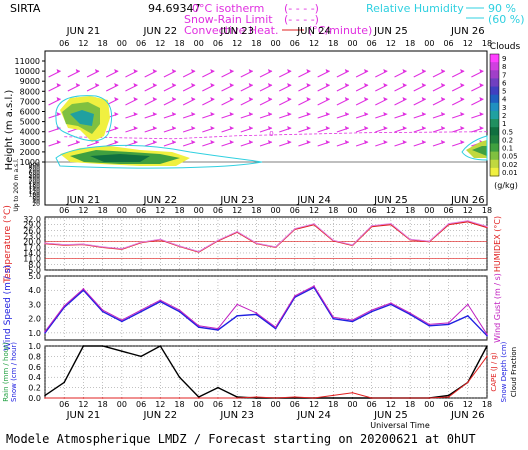  Describe the element at coordinates (16, 184) in the screenshot. I see `height-axis-label-low: Up to 200 m a.s.l.` at that location.